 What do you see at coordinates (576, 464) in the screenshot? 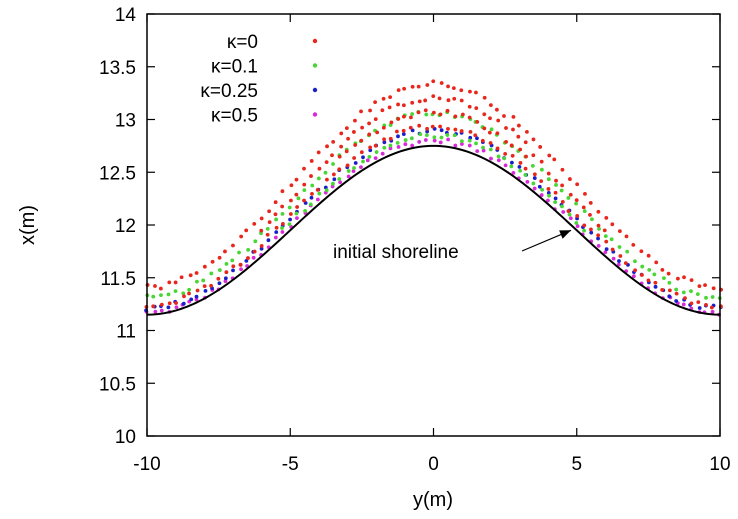
I see `x-tick-label: 5` at bounding box center [576, 464].